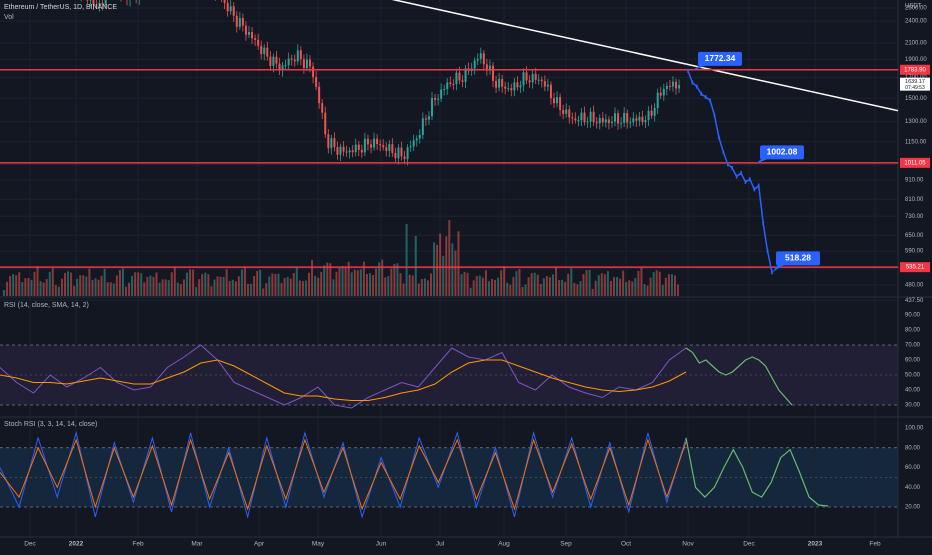 This screenshot has height=555, width=932. I want to click on stoch-tick-label: 100.00, so click(914, 429).